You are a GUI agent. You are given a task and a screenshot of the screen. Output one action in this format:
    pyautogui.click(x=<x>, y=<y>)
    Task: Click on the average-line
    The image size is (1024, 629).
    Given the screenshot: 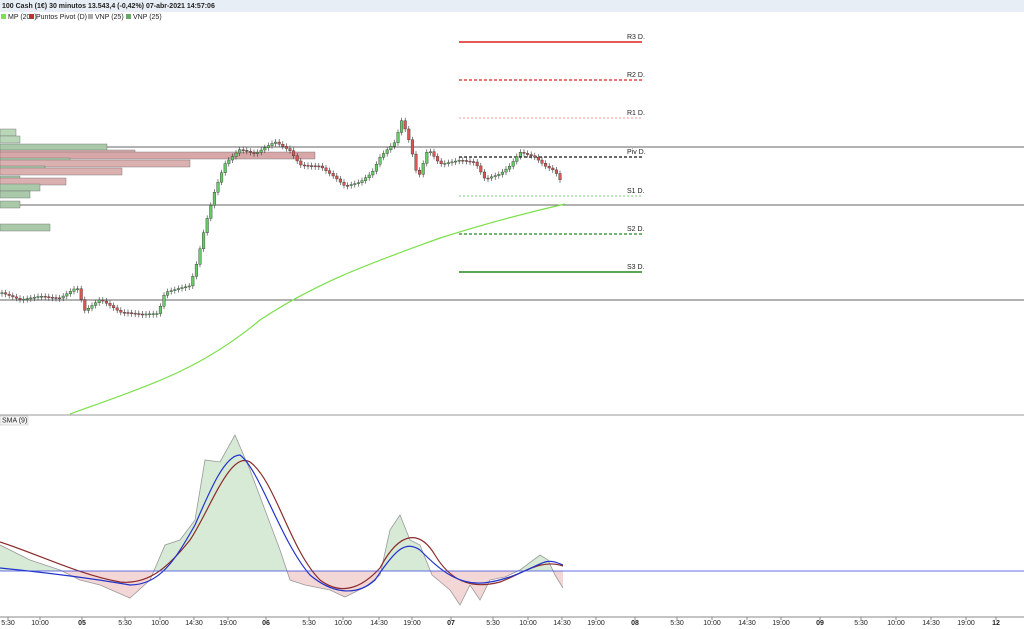 What is the action you would take?
    pyautogui.click(x=282, y=523)
    